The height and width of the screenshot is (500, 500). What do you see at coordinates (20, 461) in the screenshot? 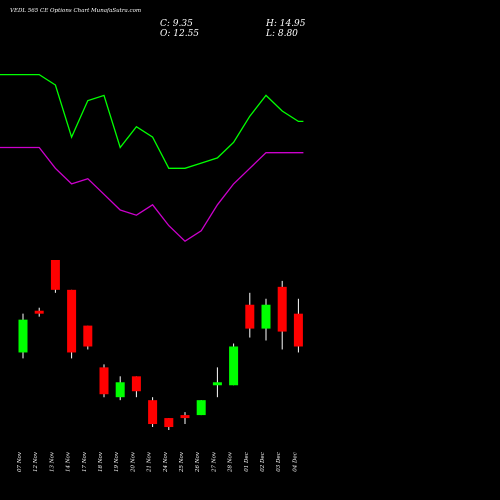
I see `x-tick-label: 07 Nov` at bounding box center [20, 461].